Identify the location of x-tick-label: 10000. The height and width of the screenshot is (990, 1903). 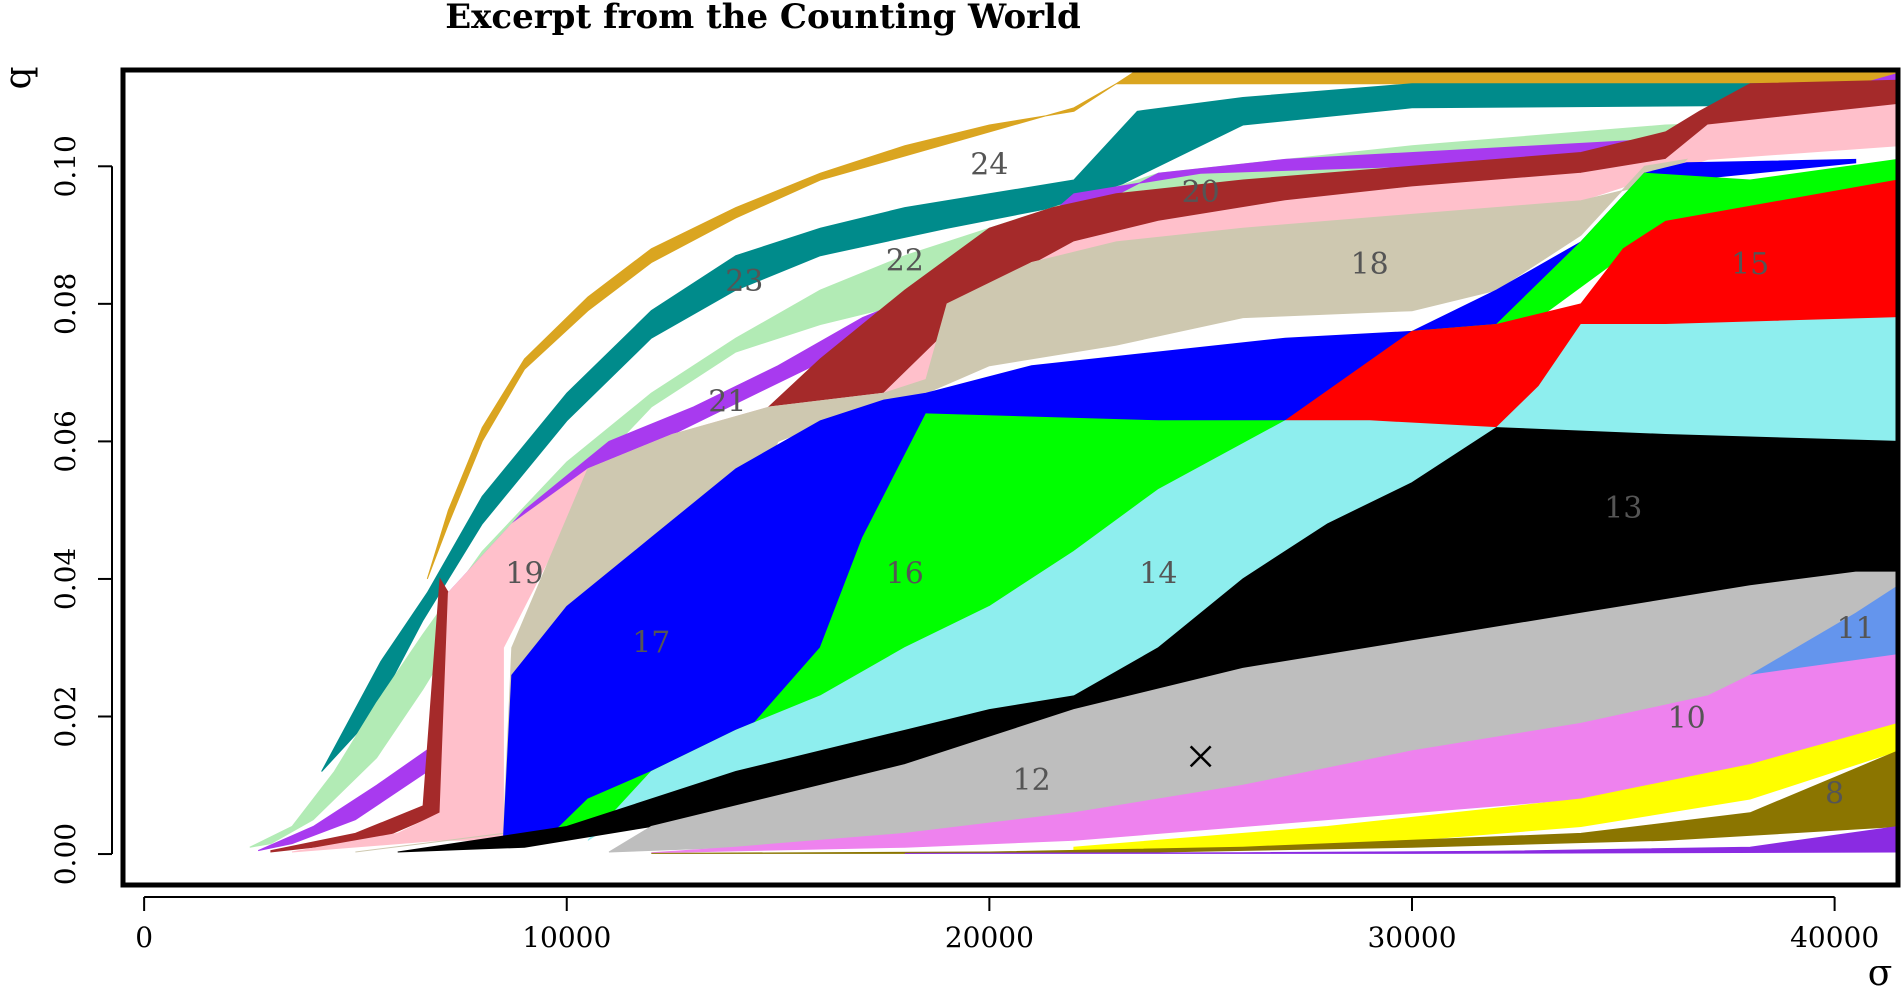
(566, 937).